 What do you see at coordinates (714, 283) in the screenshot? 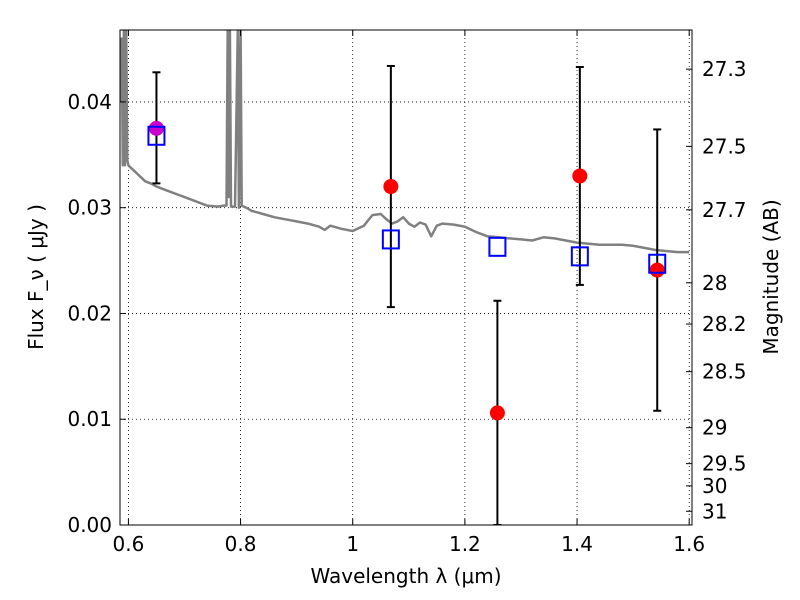
I see `right-tick-label: 28` at bounding box center [714, 283].